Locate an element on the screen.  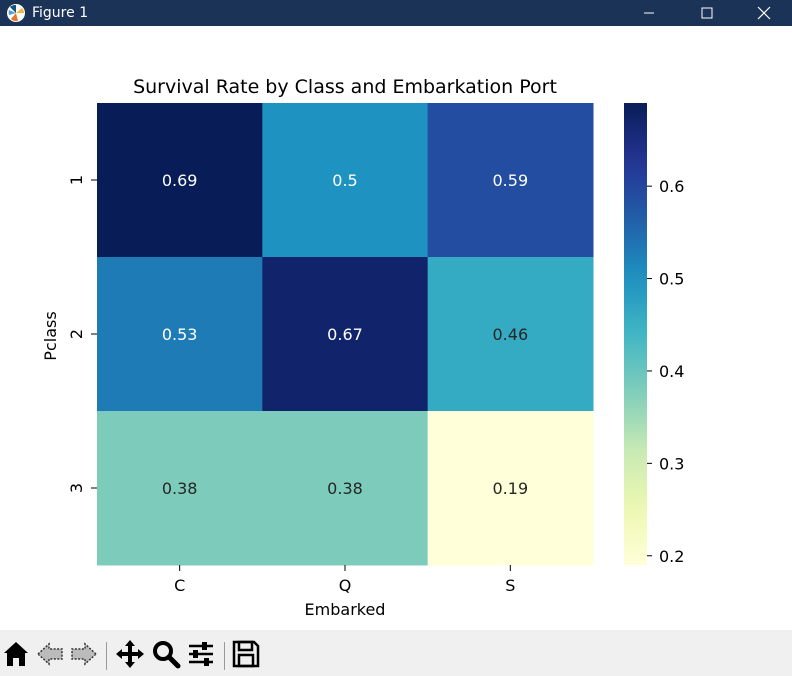
cell-annotation: 0.5 is located at coordinates (344, 180).